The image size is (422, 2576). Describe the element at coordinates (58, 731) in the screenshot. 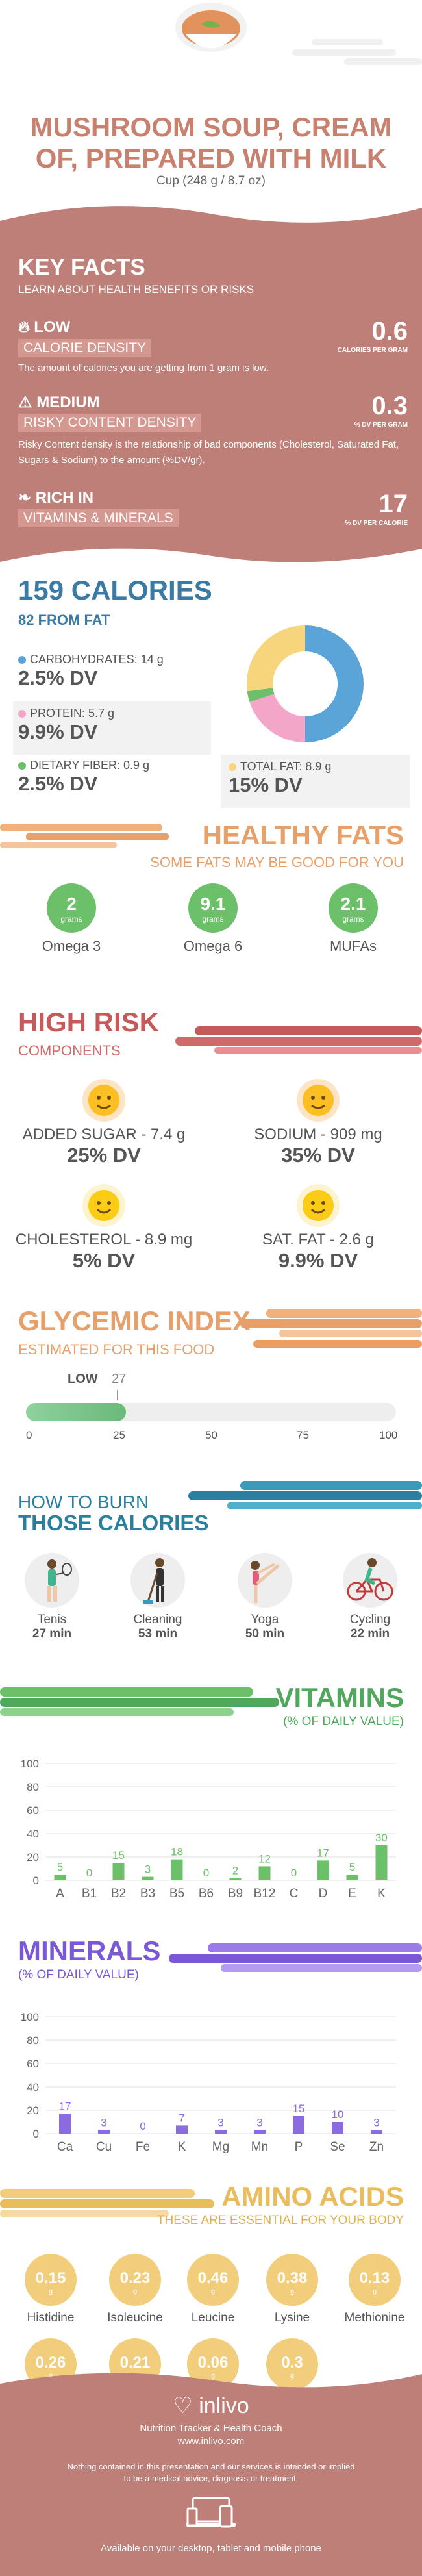

I see `macro-dv: 9.9% DV` at that location.